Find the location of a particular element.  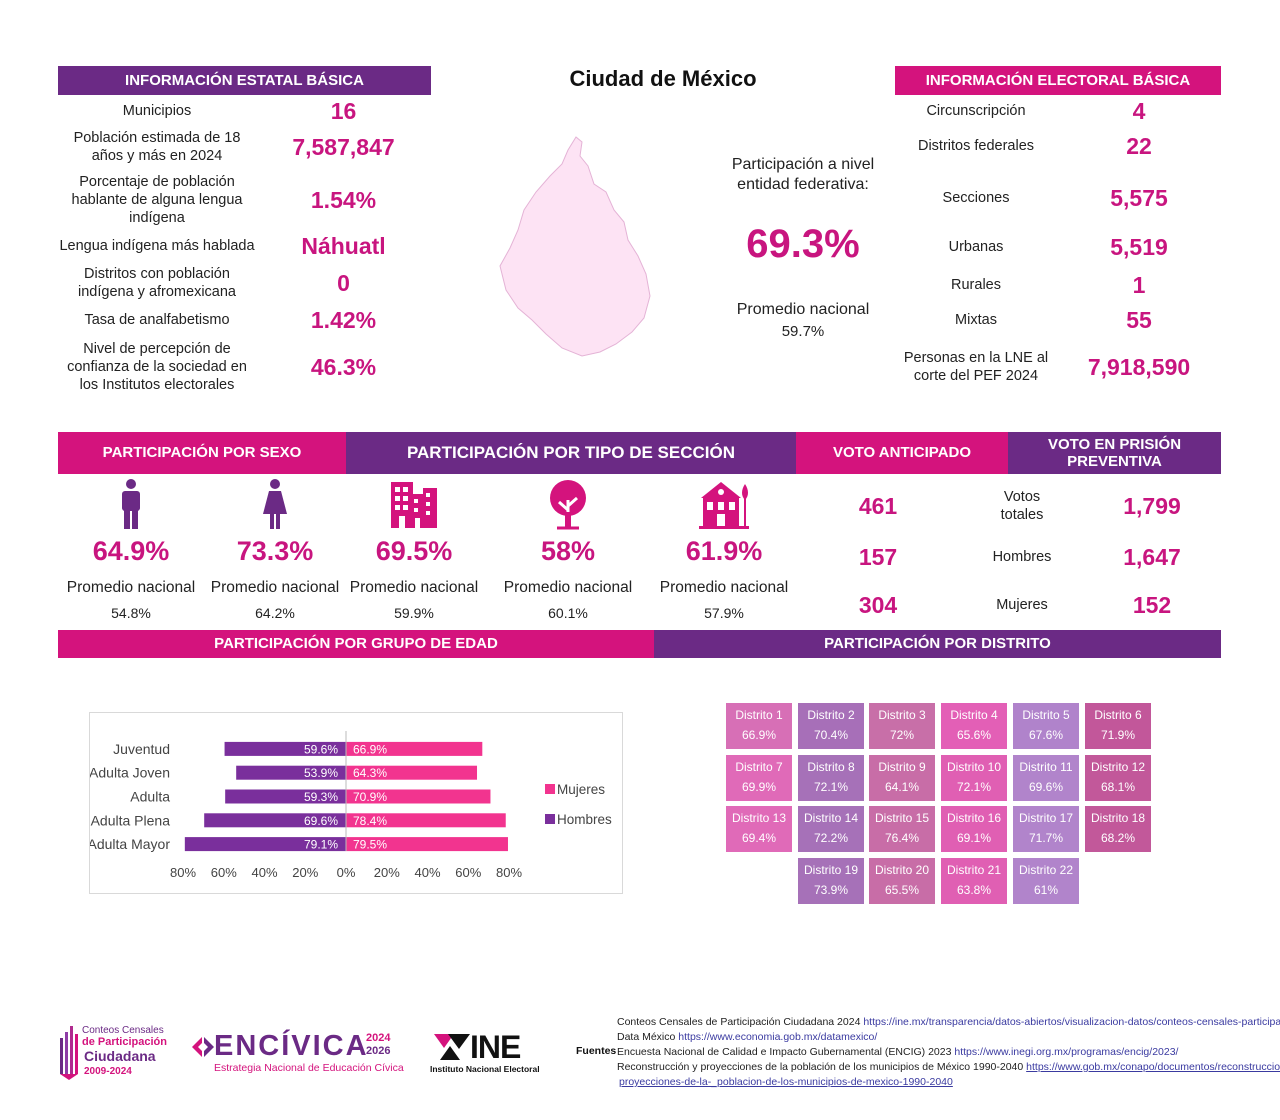

distrito-name: Distrito 10 is located at coordinates (974, 767).